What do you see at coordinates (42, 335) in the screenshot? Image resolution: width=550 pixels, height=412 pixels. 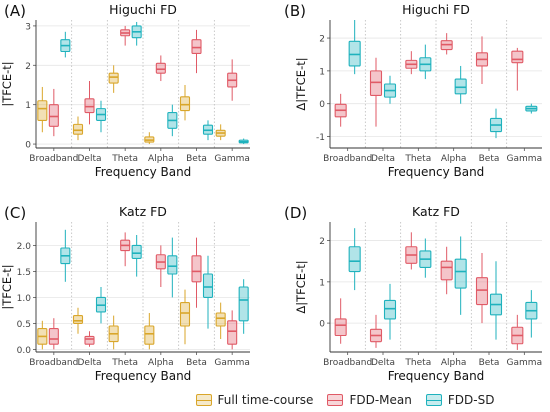 I see `box-full-broadband` at bounding box center [42, 335].